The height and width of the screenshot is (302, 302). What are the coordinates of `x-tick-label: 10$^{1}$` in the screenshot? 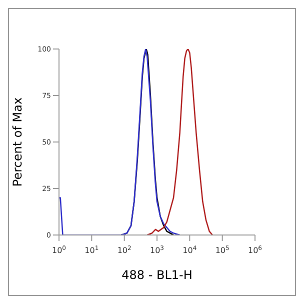 It's located at (91, 249).